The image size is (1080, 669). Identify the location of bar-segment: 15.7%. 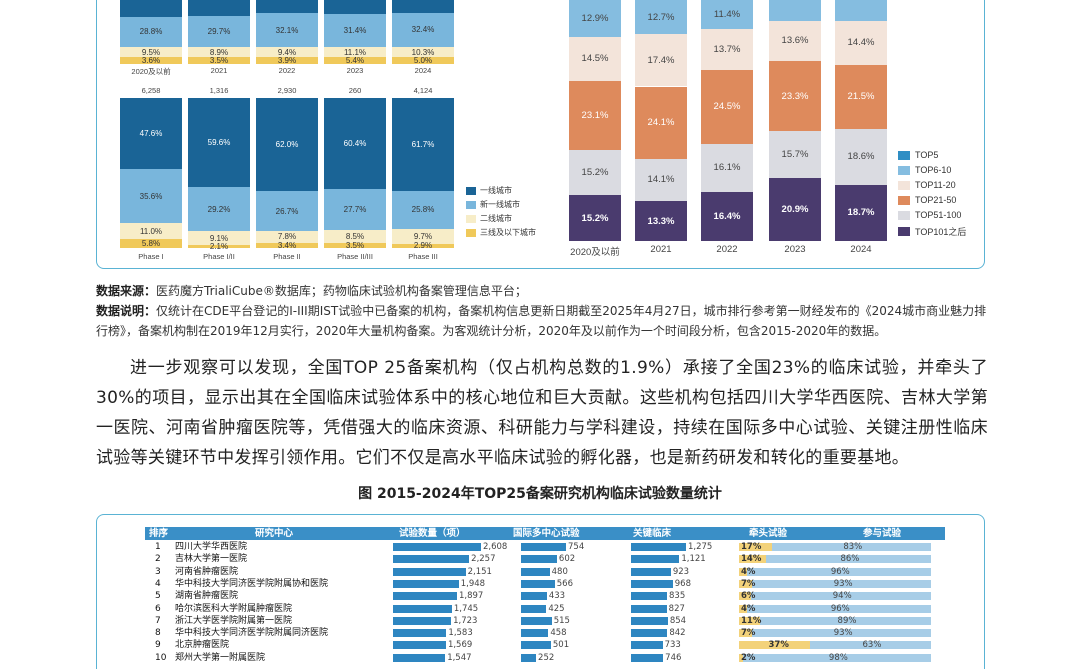
(795, 155).